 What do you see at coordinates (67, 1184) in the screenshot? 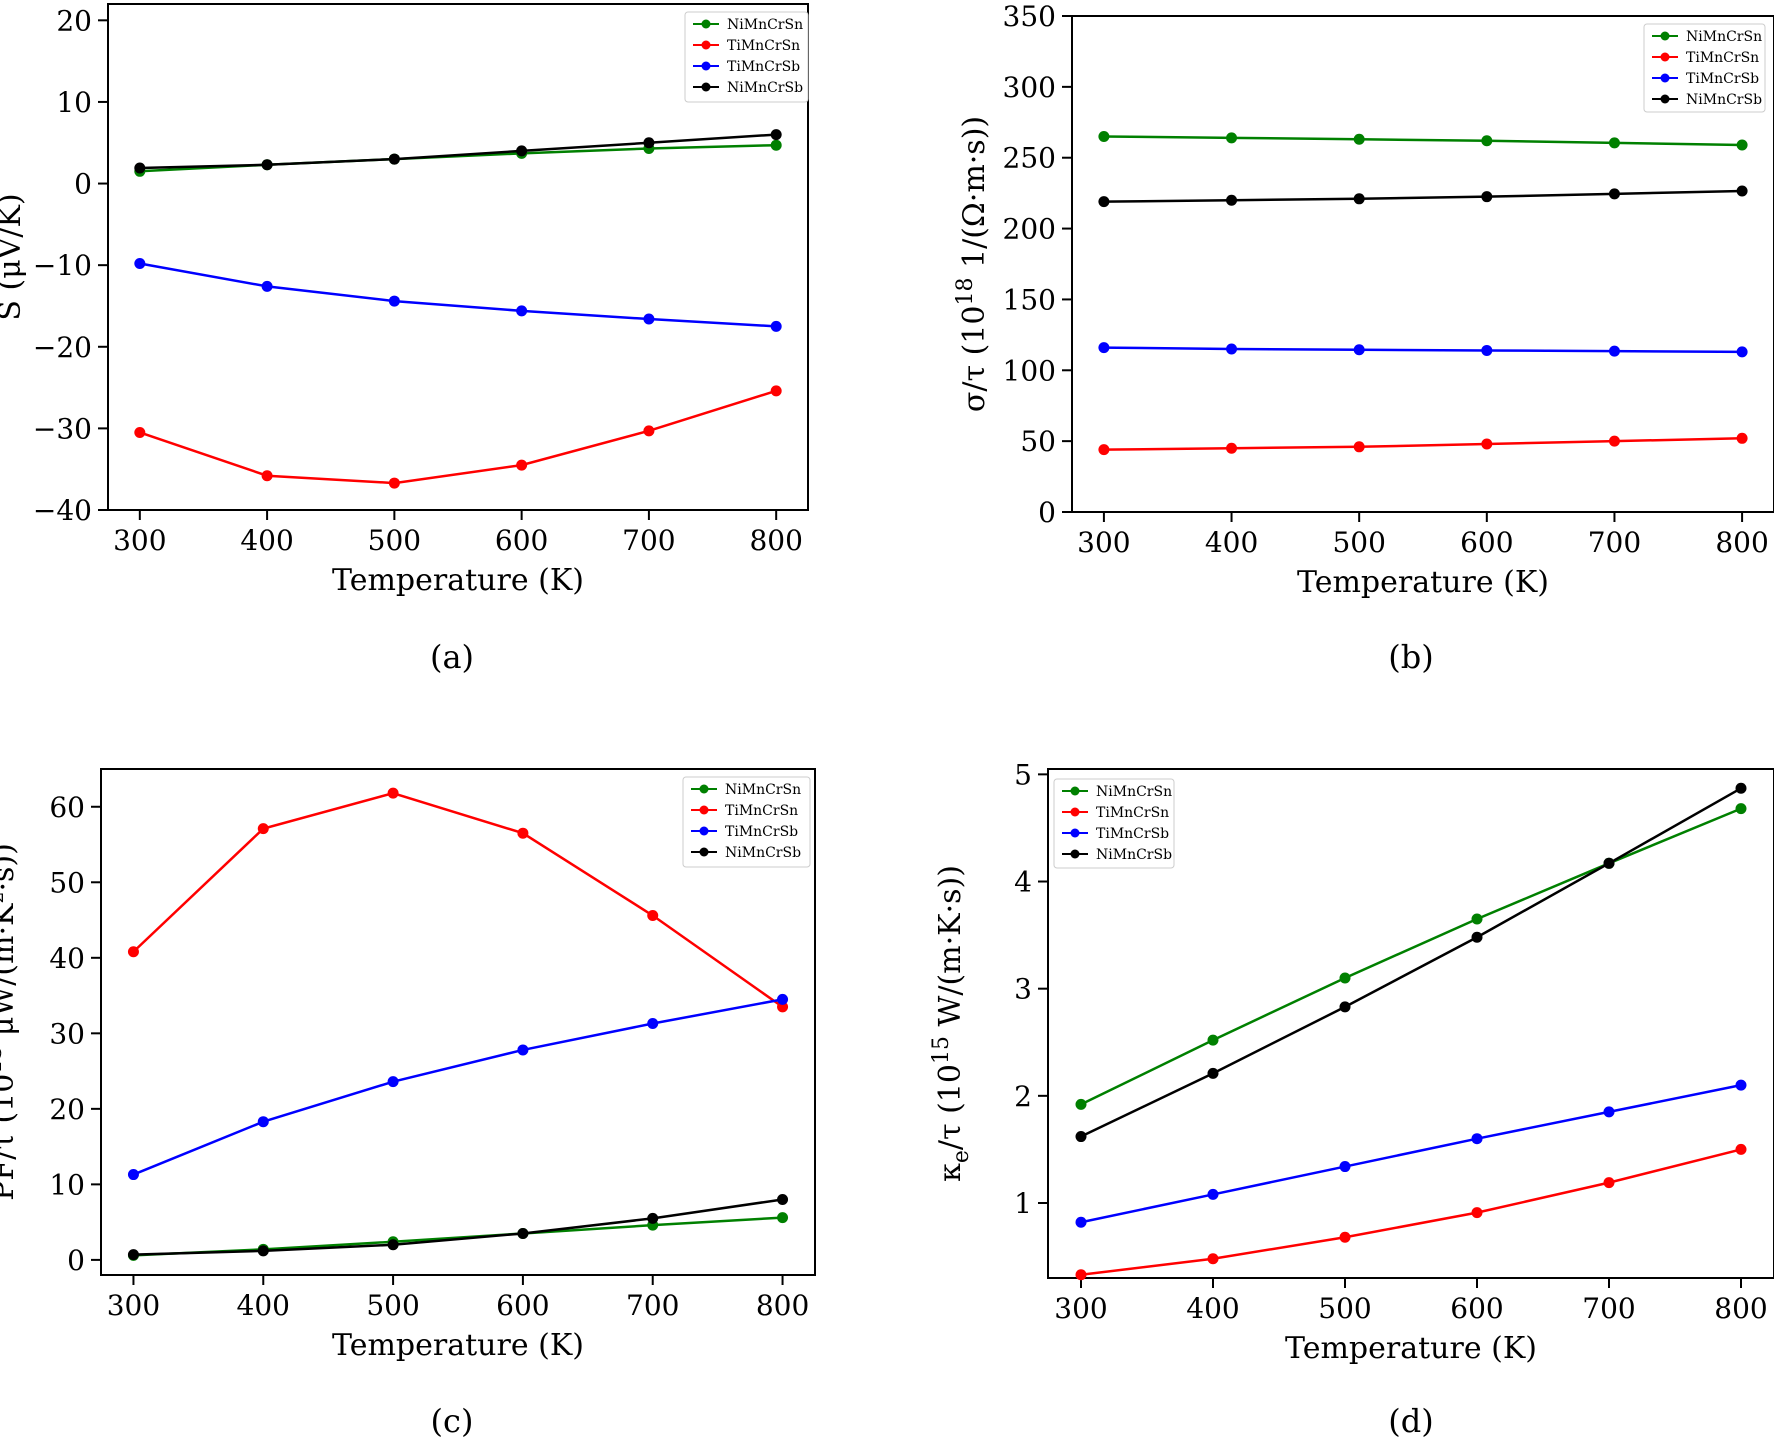
I see `y-tick-label: 10` at bounding box center [67, 1184].